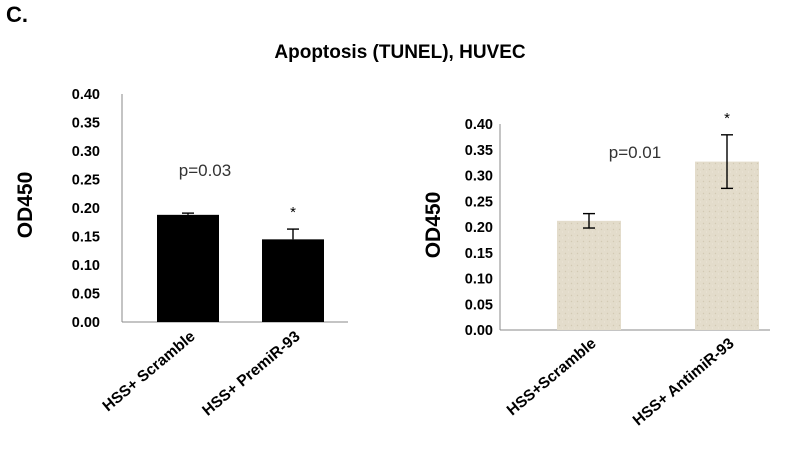  Describe the element at coordinates (684, 382) in the screenshot. I see `x-category-label: HSS+ AntimiR-93` at that location.